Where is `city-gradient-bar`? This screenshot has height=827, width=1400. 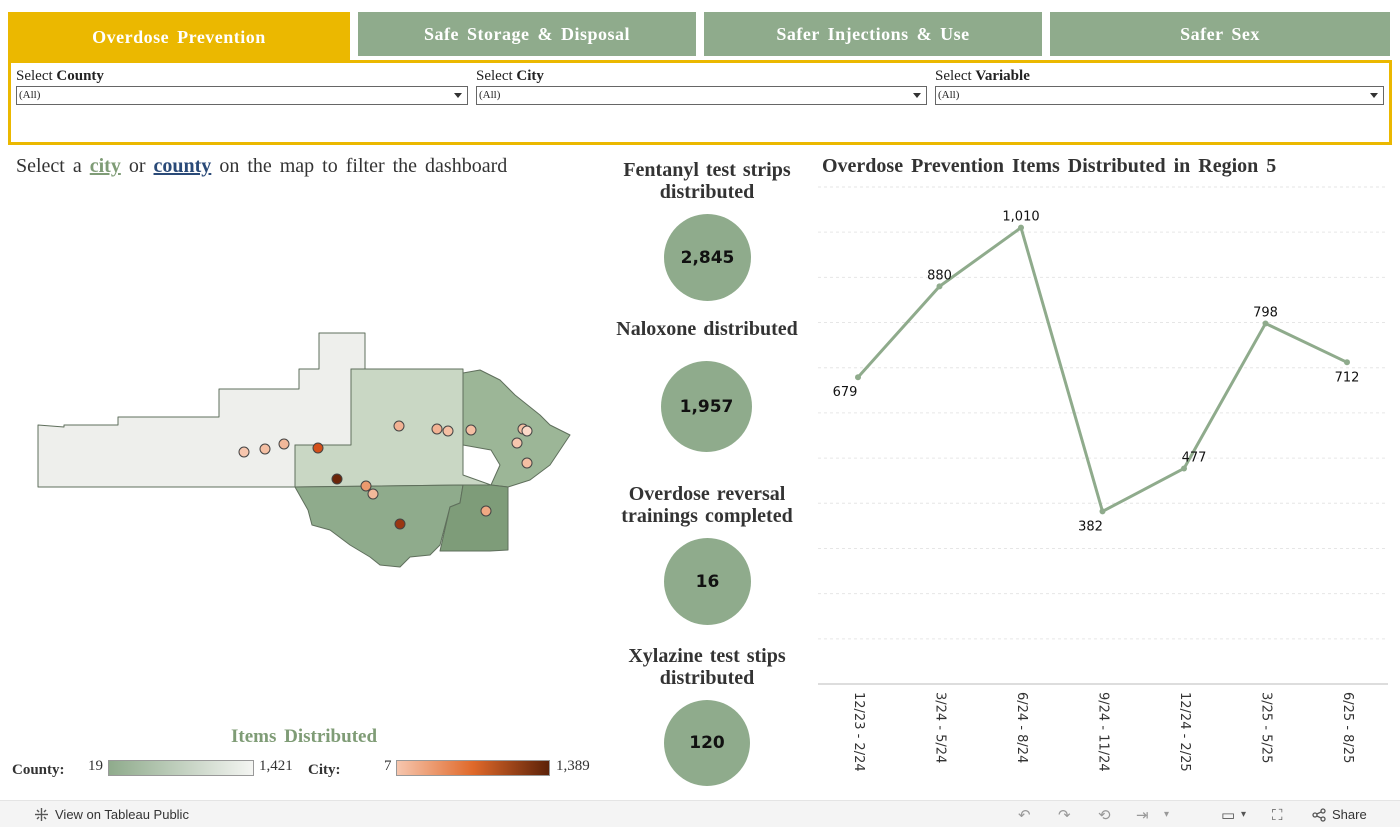
city-gradient-bar is located at coordinates (473, 768).